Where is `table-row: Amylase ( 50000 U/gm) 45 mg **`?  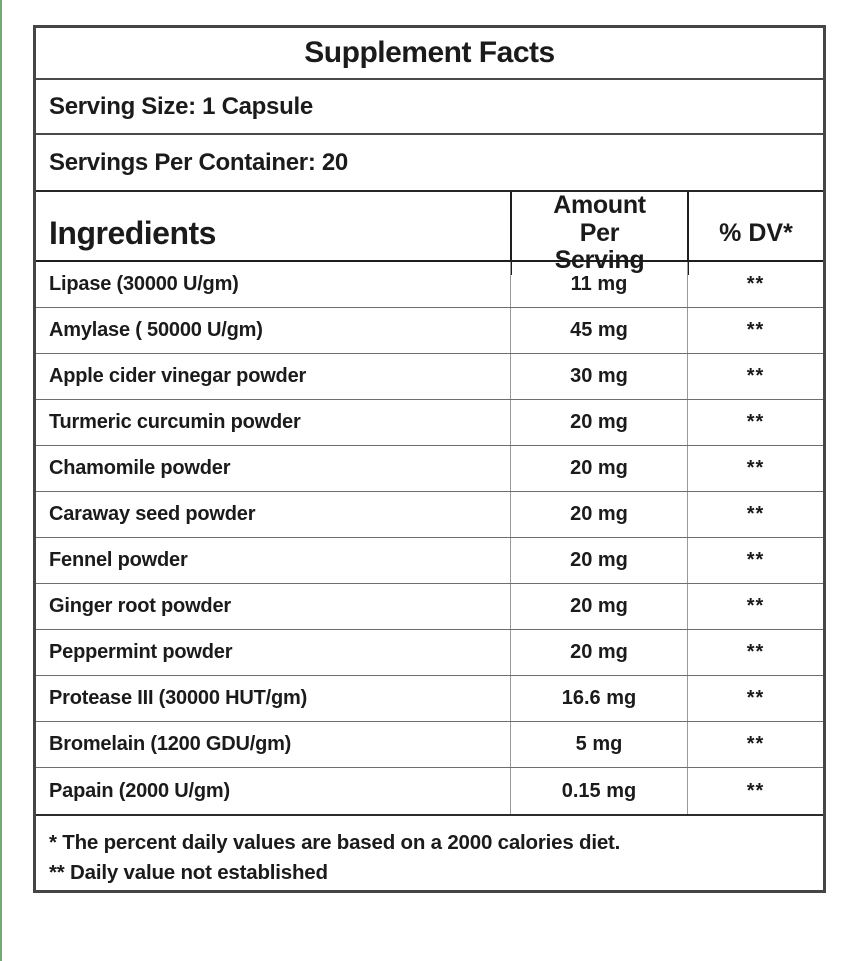 table-row: Amylase ( 50000 U/gm) 45 mg ** is located at coordinates (429, 331).